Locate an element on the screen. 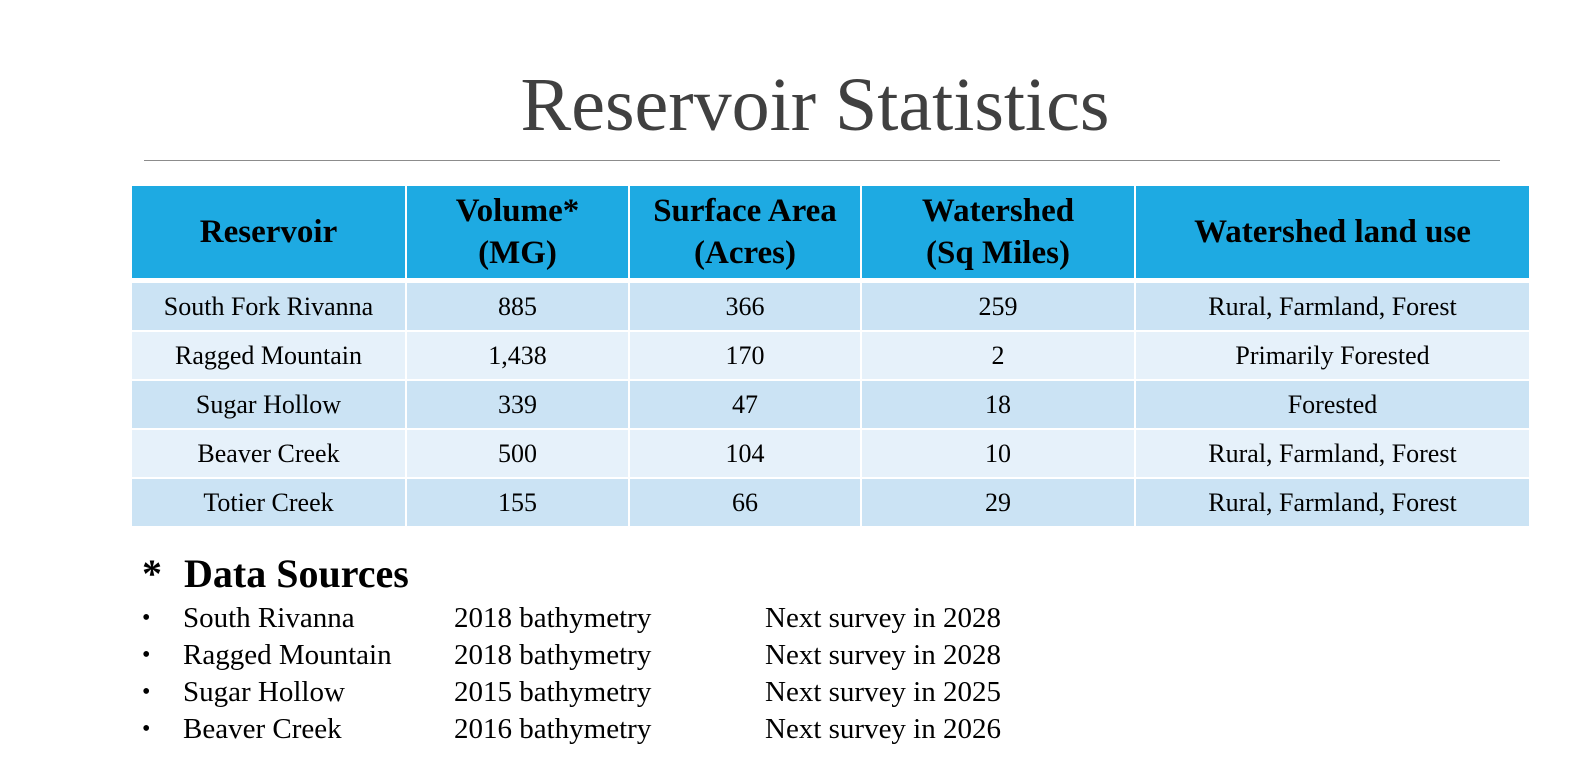  cell-watershed: 18 is located at coordinates (998, 405).